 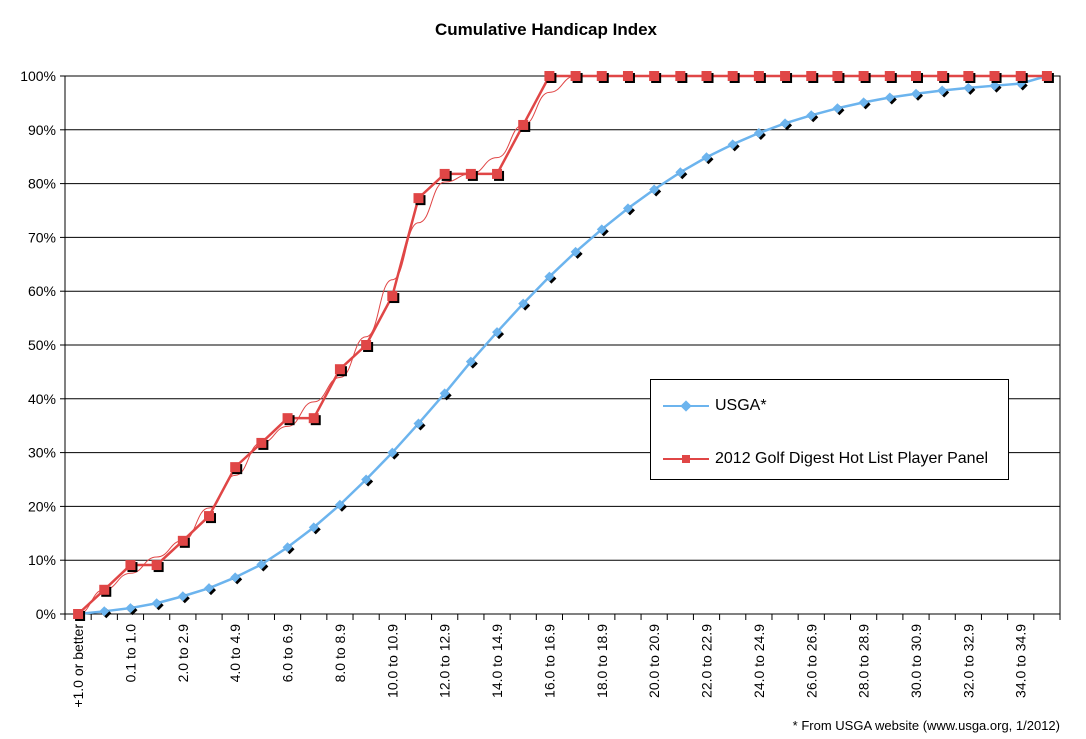 I want to click on x-tick-label: 4.0 to 4.9, so click(x=235, y=653).